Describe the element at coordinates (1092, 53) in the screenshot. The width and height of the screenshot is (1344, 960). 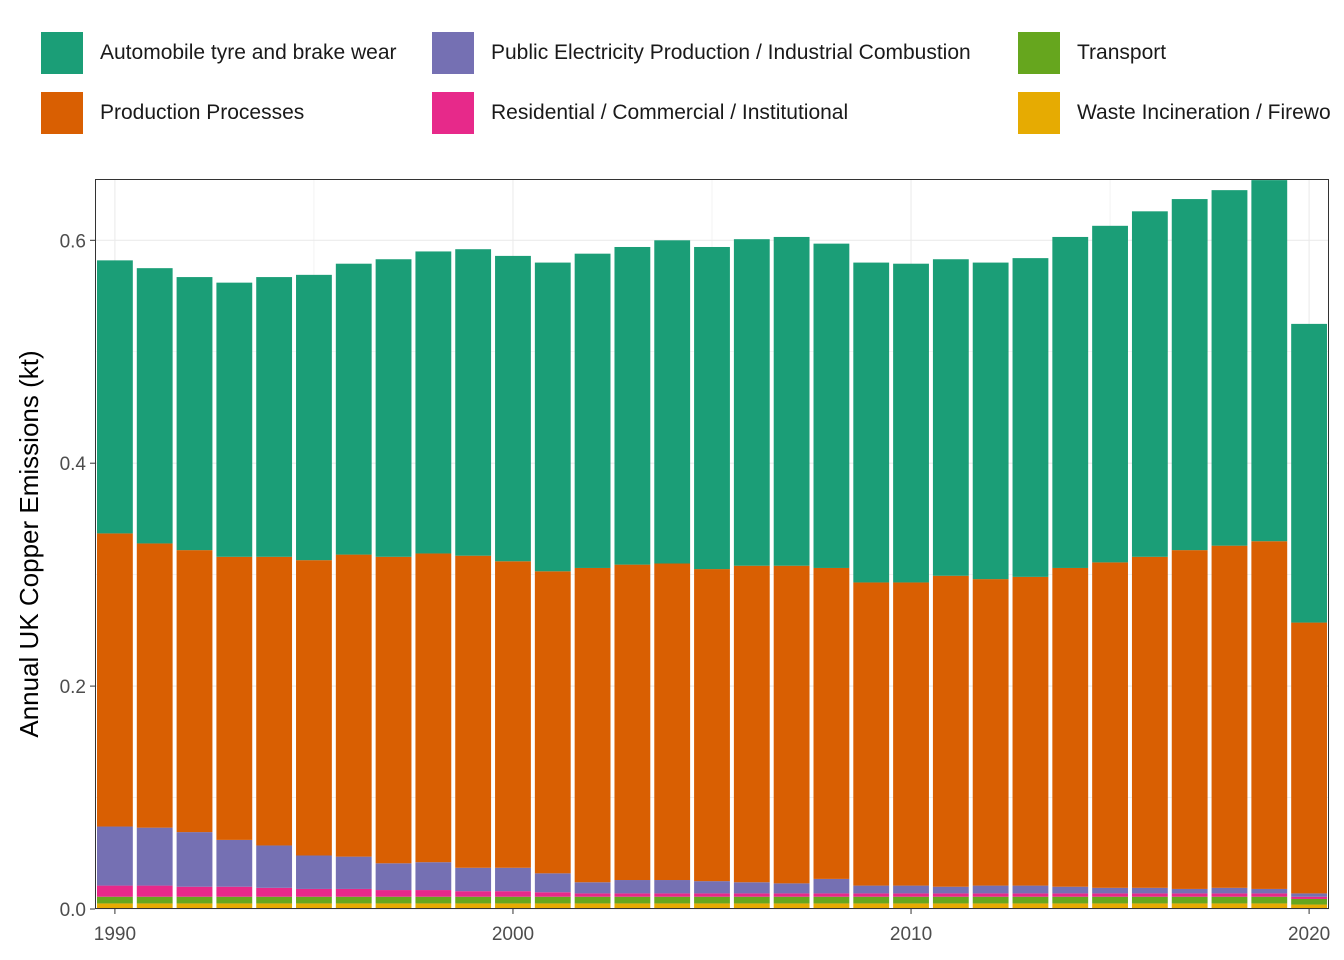
I see `legend-item-transport: Transport` at that location.